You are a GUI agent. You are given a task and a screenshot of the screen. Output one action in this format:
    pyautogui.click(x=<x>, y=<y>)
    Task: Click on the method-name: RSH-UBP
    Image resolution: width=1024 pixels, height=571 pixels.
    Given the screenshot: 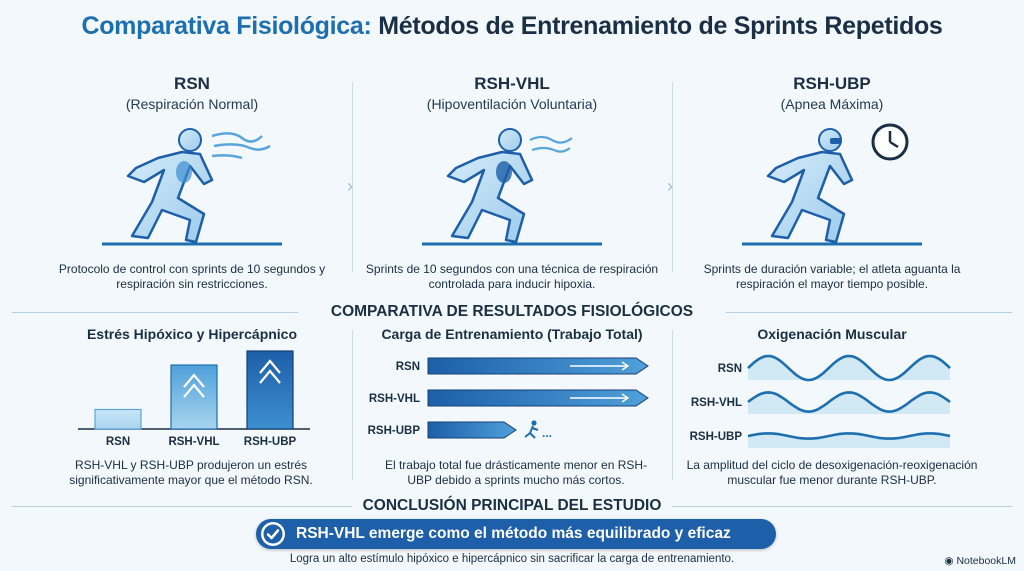 What is the action you would take?
    pyautogui.click(x=832, y=83)
    